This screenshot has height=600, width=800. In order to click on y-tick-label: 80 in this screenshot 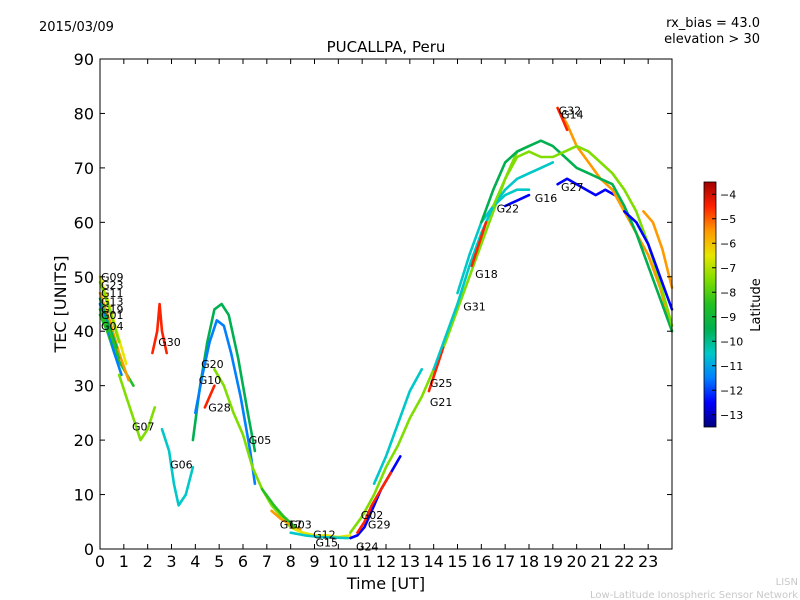, I will do `click(84, 113)`.